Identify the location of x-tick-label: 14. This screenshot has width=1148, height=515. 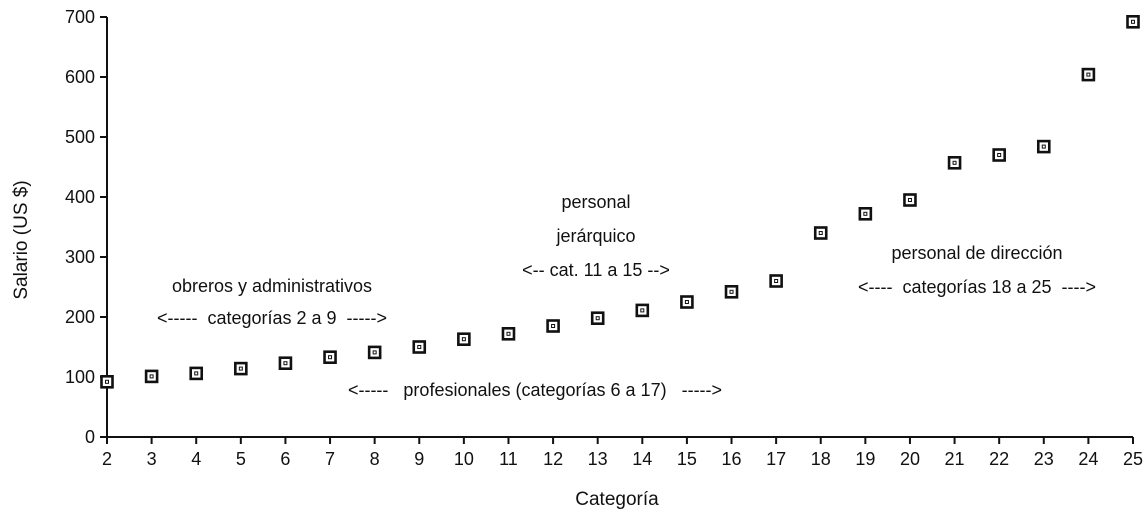
(642, 459).